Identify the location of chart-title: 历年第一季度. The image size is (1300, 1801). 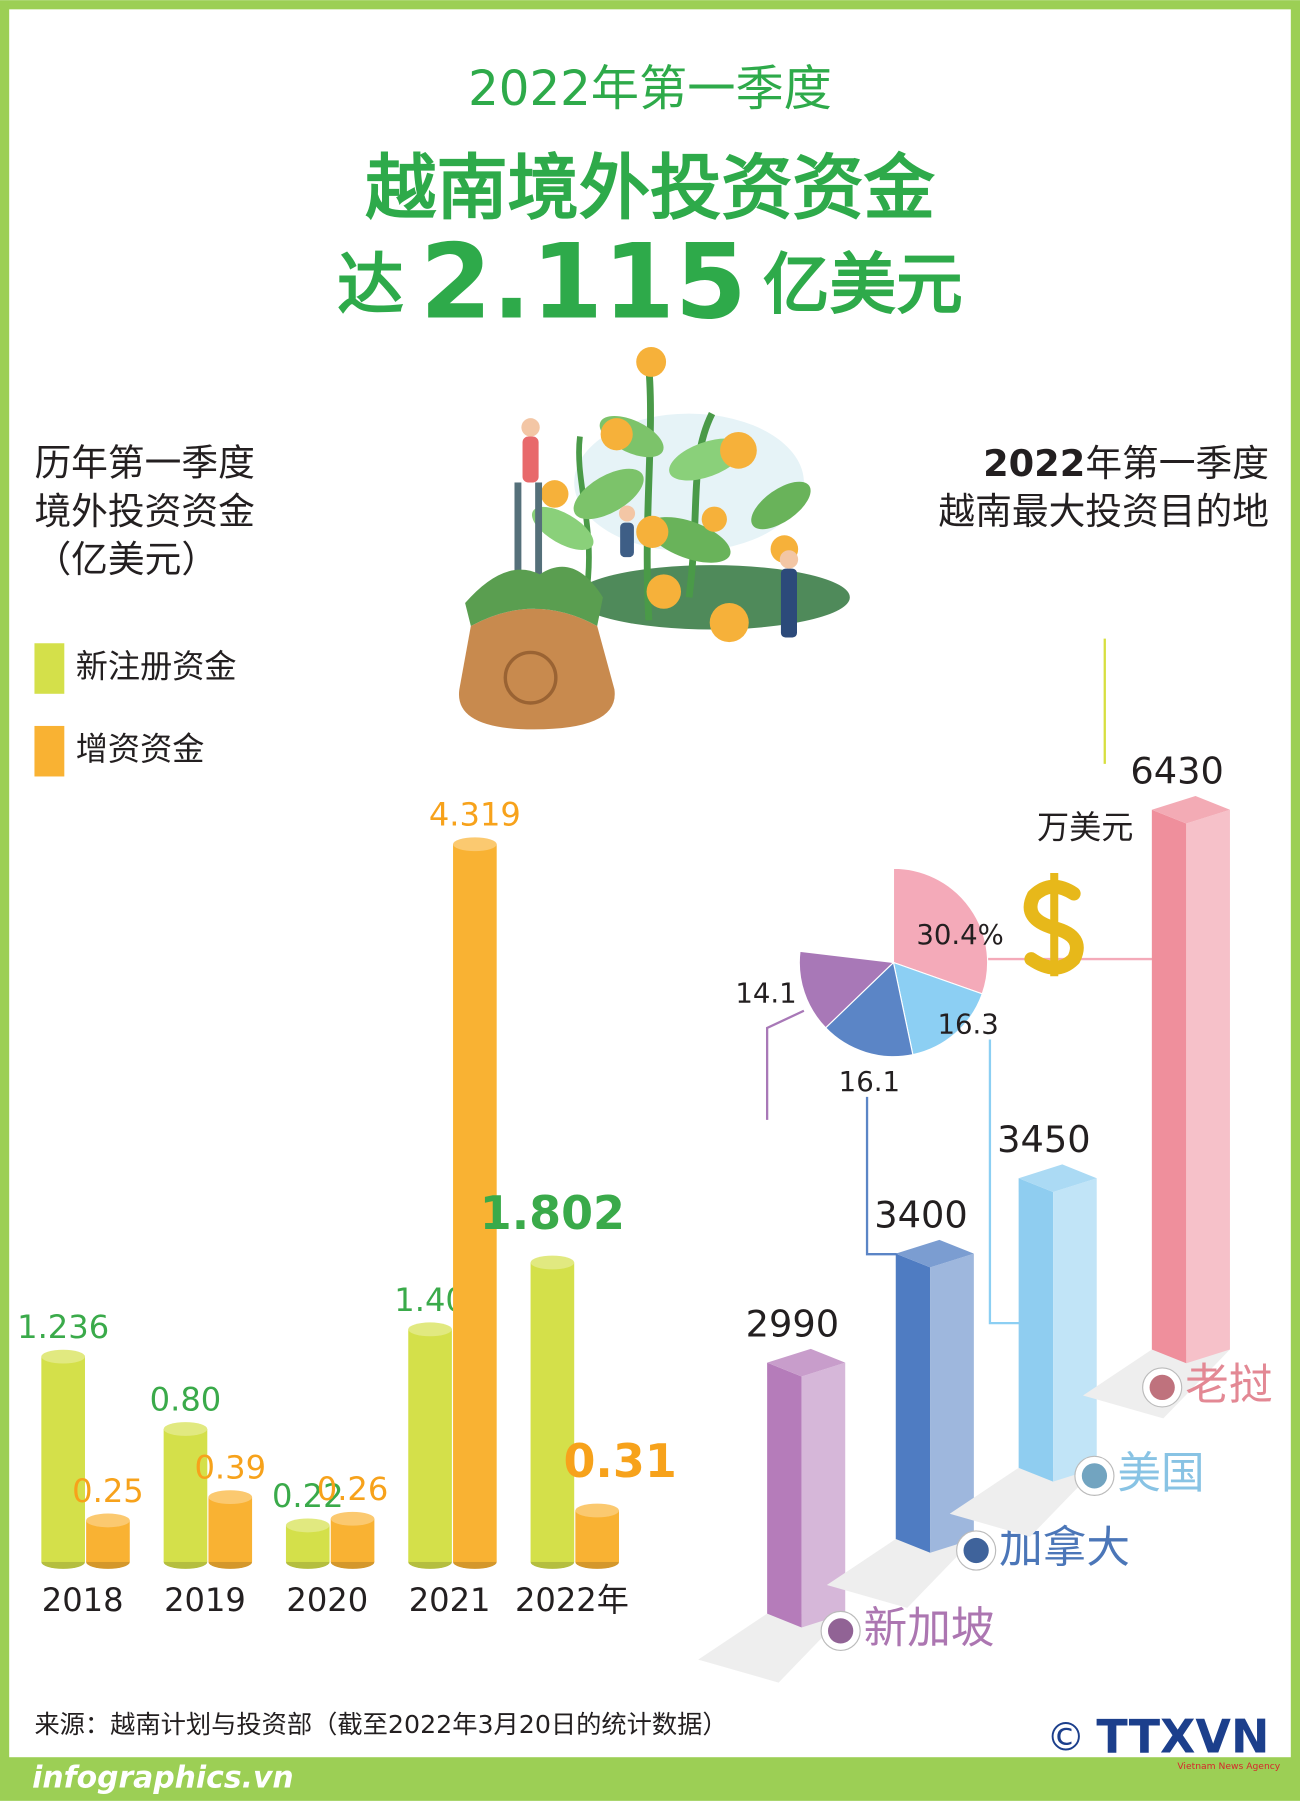
(144, 463).